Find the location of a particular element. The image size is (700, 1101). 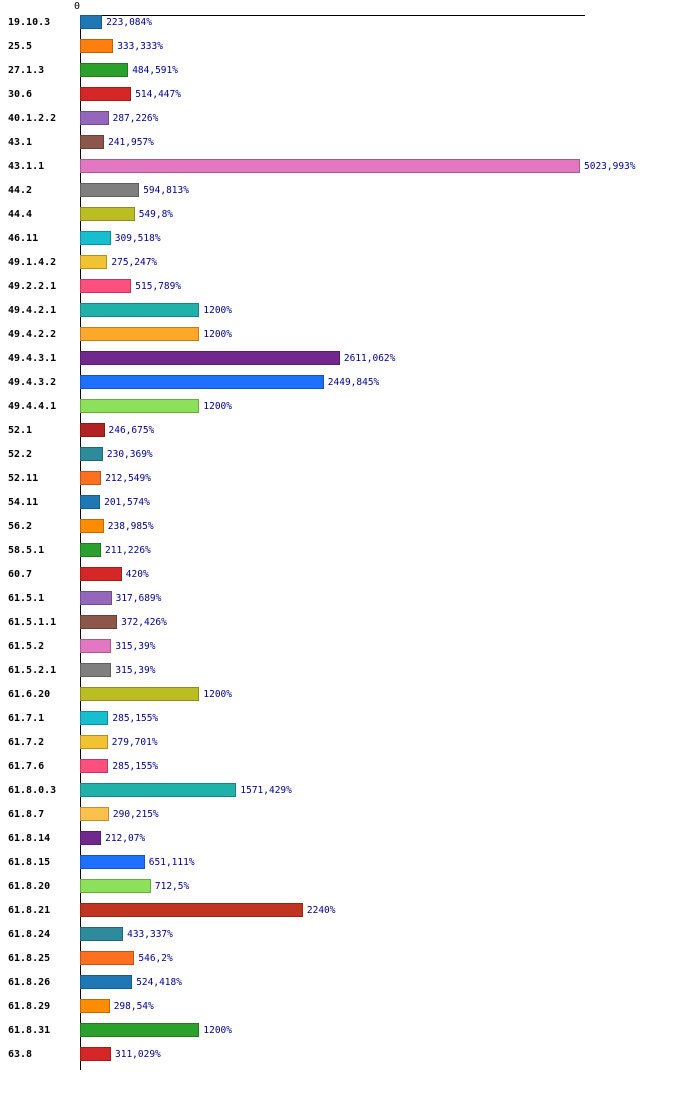

bar-track: 238,985% is located at coordinates (390, 526).